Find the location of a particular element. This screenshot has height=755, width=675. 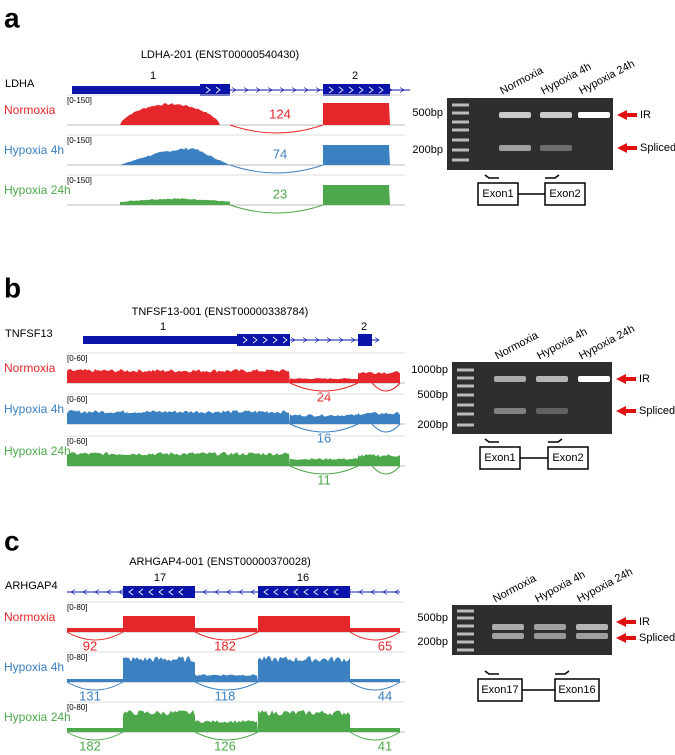

primer-exon-label: Exon1 is located at coordinates (499, 458).